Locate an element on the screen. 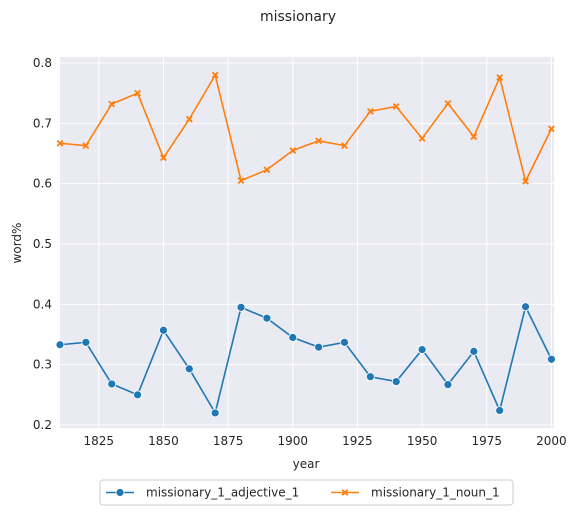 This screenshot has width=575, height=515. legend-label: missionary_1_noun_1 is located at coordinates (435, 493).